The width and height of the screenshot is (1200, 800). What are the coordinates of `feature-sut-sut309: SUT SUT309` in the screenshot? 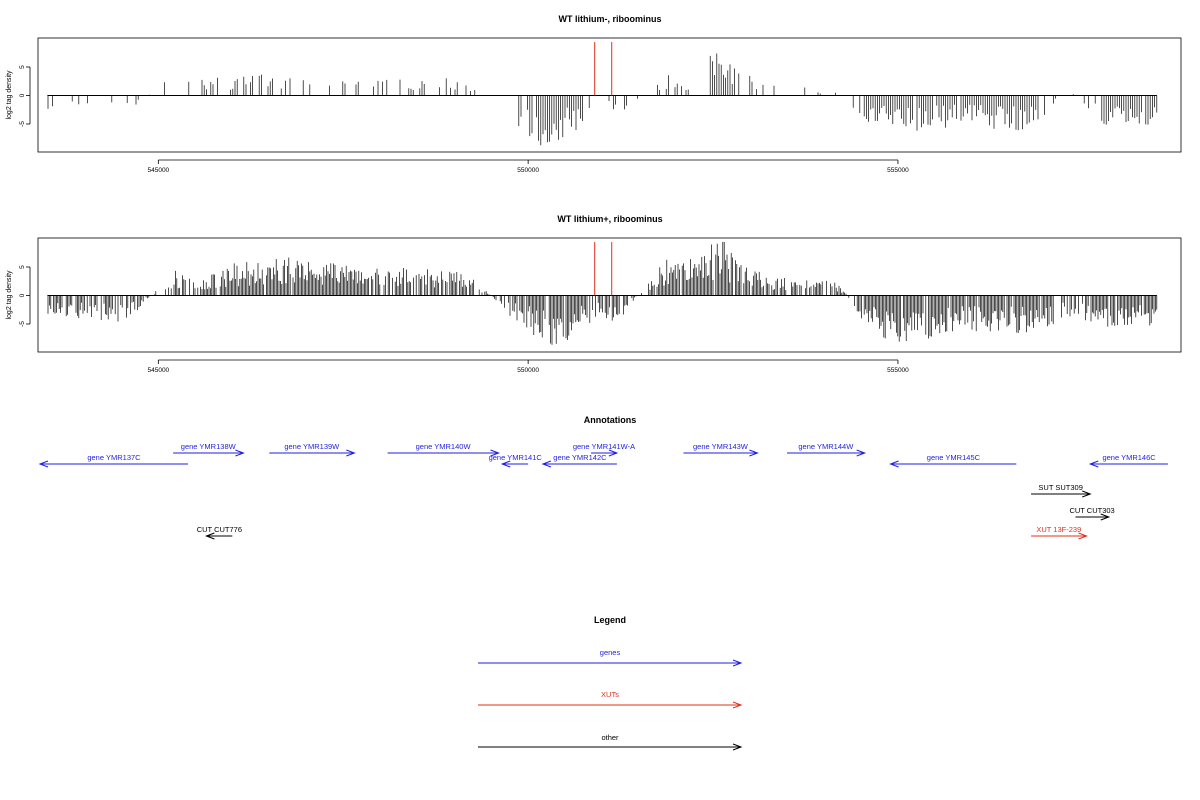 It's located at (1061, 490).